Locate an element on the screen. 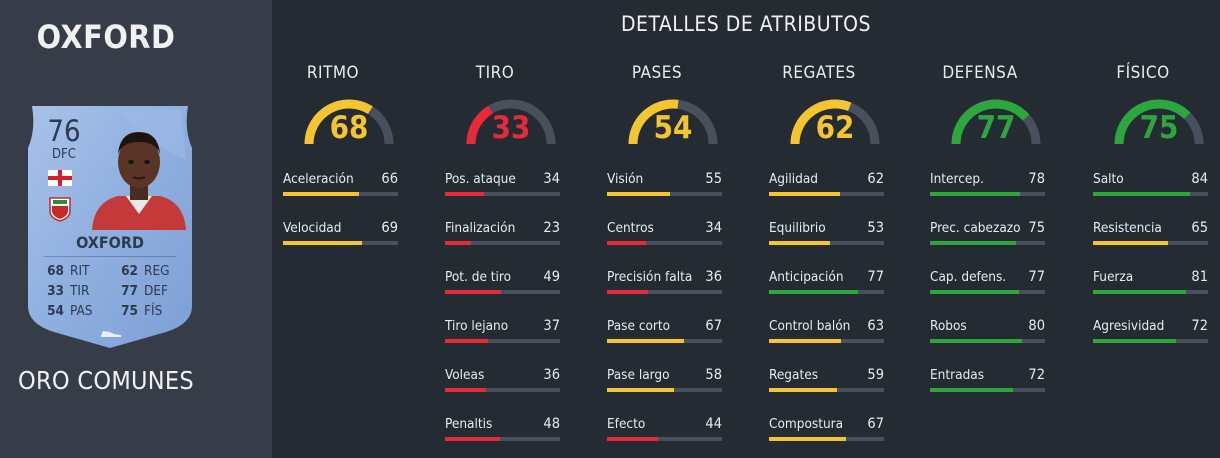 The width and height of the screenshot is (1220, 458). attribute-label: Agresividad is located at coordinates (1129, 326).